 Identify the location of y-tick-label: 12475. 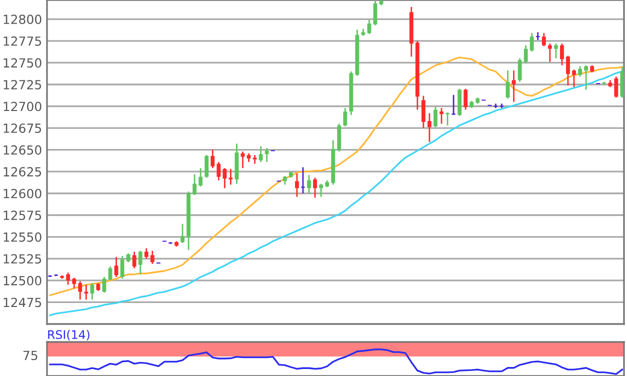
(23, 303).